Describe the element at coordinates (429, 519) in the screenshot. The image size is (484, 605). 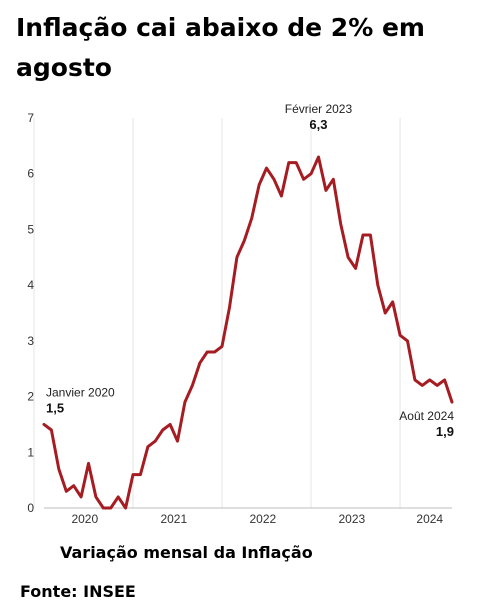
I see `x-tick-label: 2024` at that location.